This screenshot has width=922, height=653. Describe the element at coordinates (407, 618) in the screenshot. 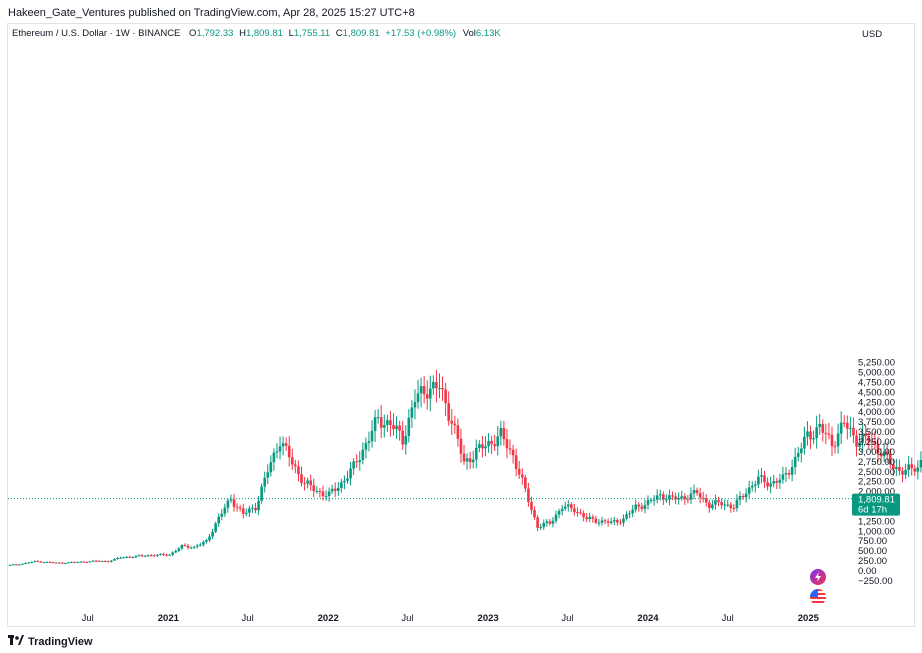

I see `x-tick-label: Jul` at that location.